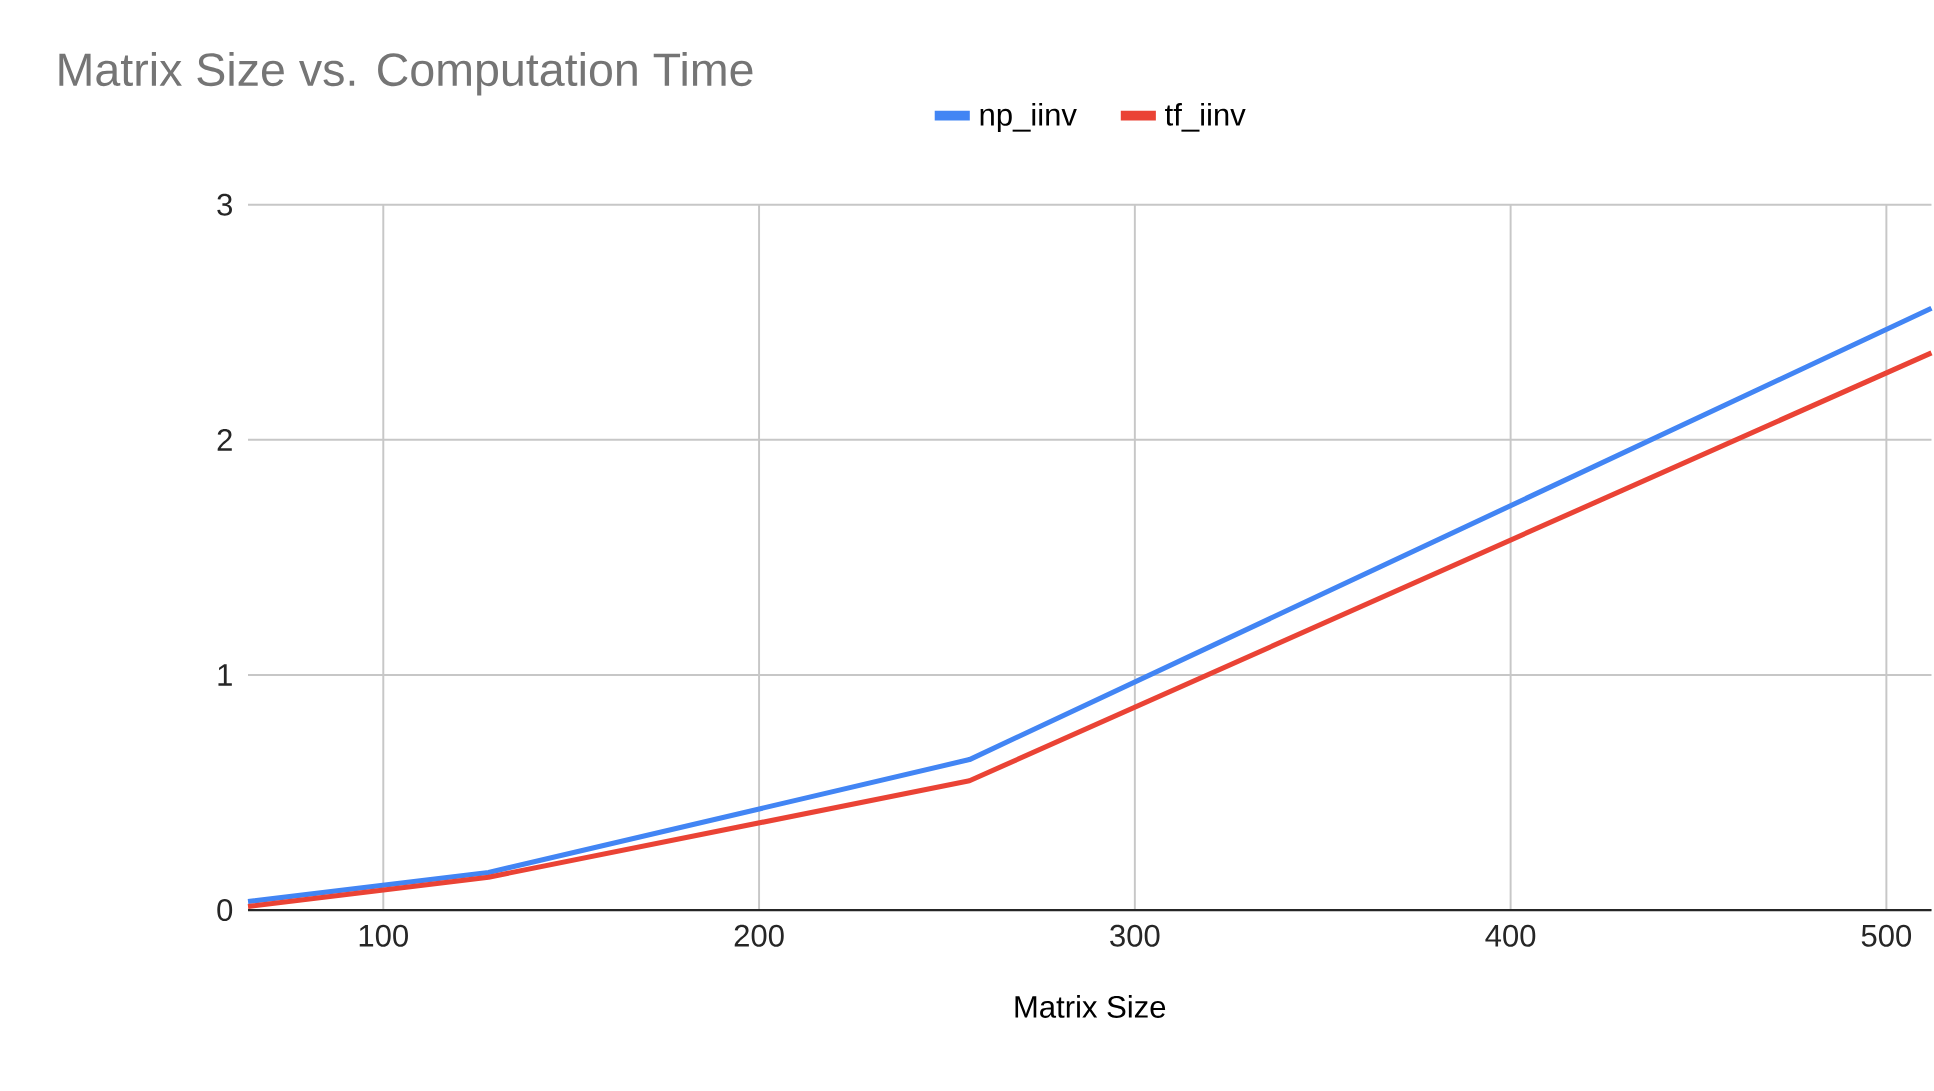  Describe the element at coordinates (1090, 1006) in the screenshot. I see `x-axis-title: Matrix Size` at that location.